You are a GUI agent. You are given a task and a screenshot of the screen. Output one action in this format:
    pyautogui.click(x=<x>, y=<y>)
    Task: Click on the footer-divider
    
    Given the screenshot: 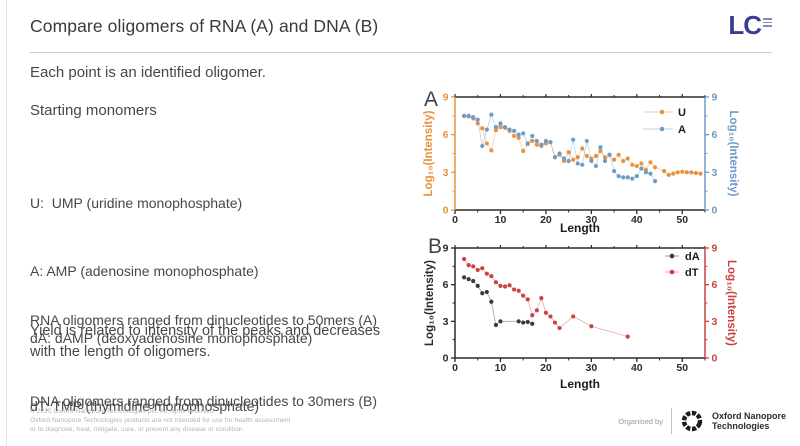 What is the action you would take?
    pyautogui.click(x=671, y=421)
    